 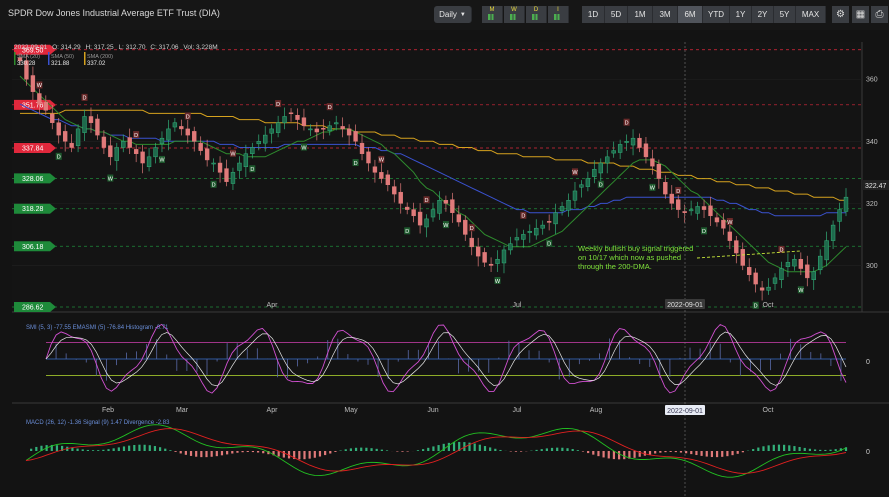 I want to click on range-5d-button: 5D, so click(x=616, y=14).